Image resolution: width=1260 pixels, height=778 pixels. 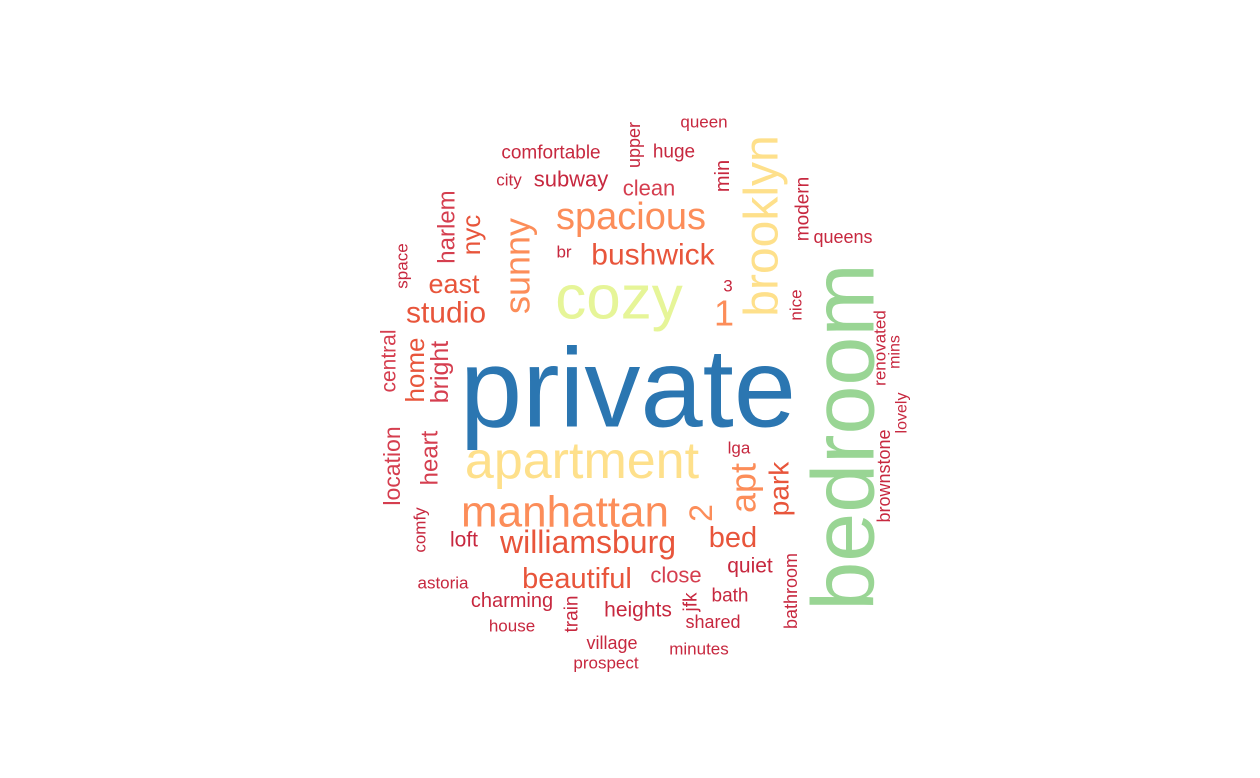 I want to click on word-beautiful: beautiful, so click(x=577, y=579).